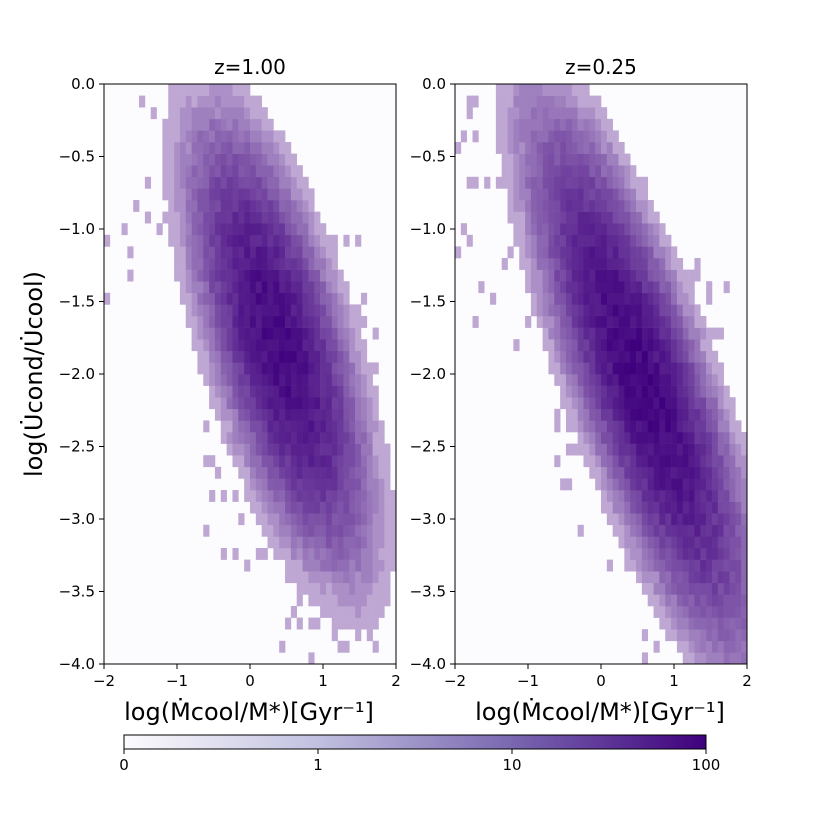  I want to click on y-tick-label: −0.5, so click(428, 157).